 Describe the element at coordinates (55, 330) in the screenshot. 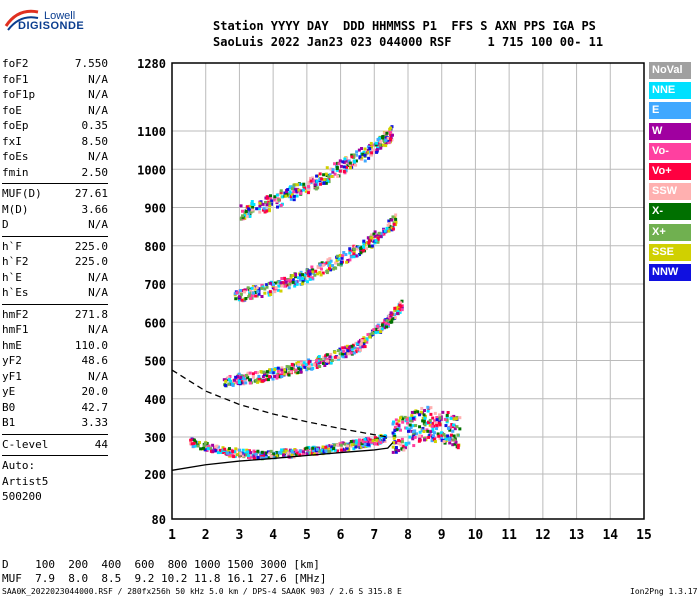

I see `param-row: hmF1 N/A` at that location.